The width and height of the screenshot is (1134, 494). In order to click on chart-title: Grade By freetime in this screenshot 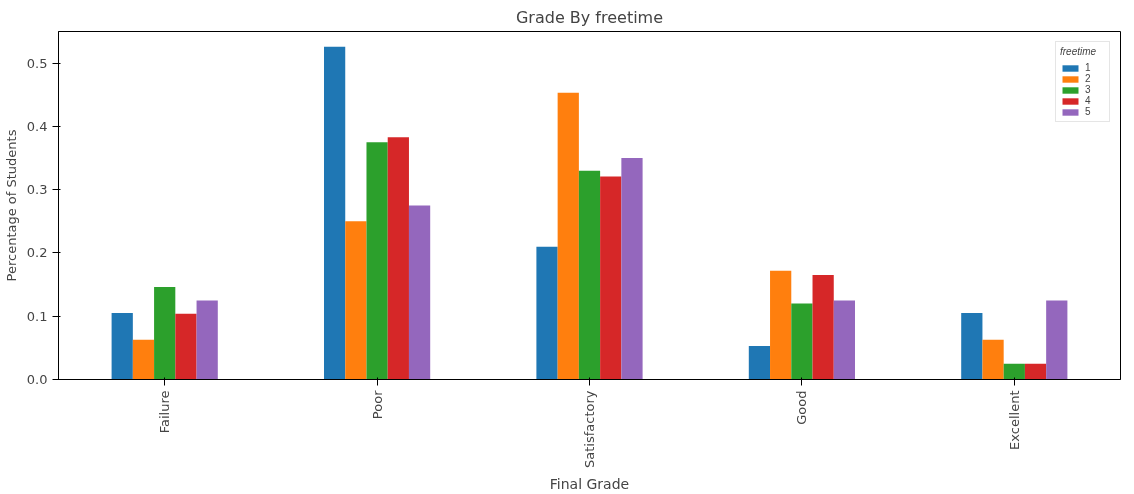, I will do `click(589, 17)`.